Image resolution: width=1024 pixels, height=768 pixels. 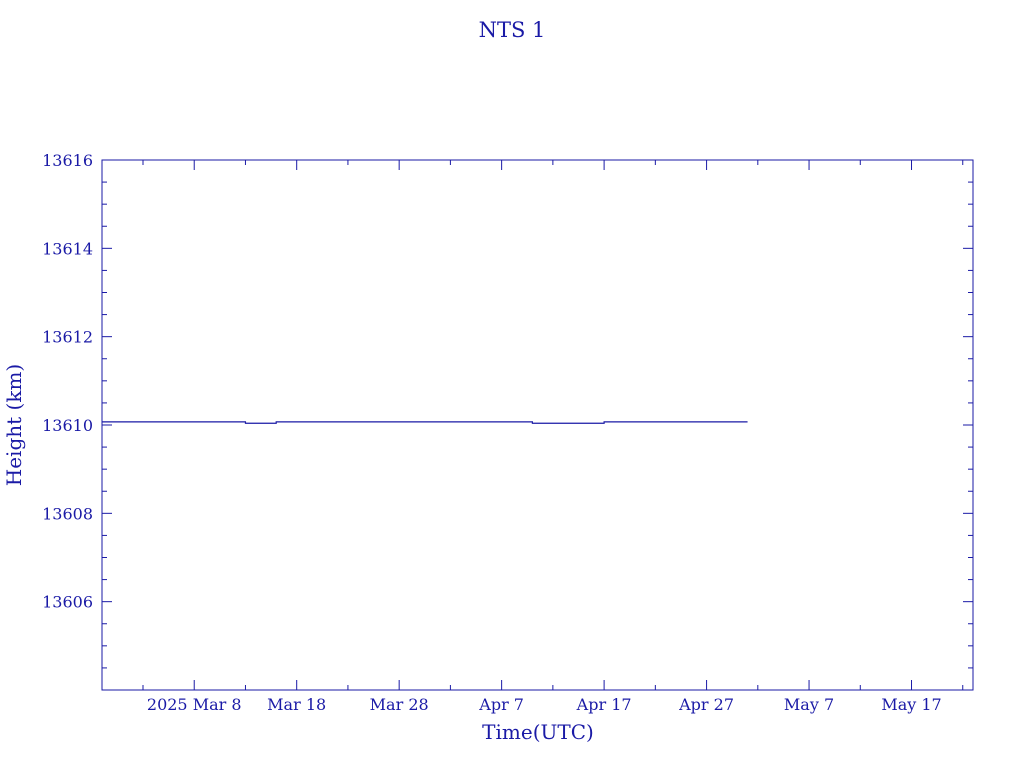 I want to click on y-tick-label: 13616, so click(x=67, y=160).